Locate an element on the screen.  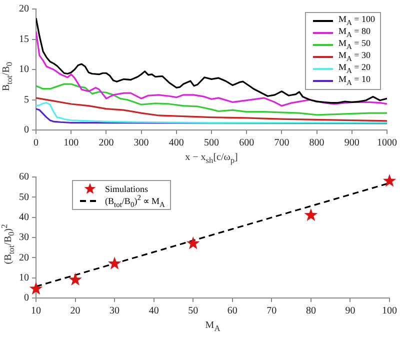
x-tick-label: 900 is located at coordinates (352, 143).